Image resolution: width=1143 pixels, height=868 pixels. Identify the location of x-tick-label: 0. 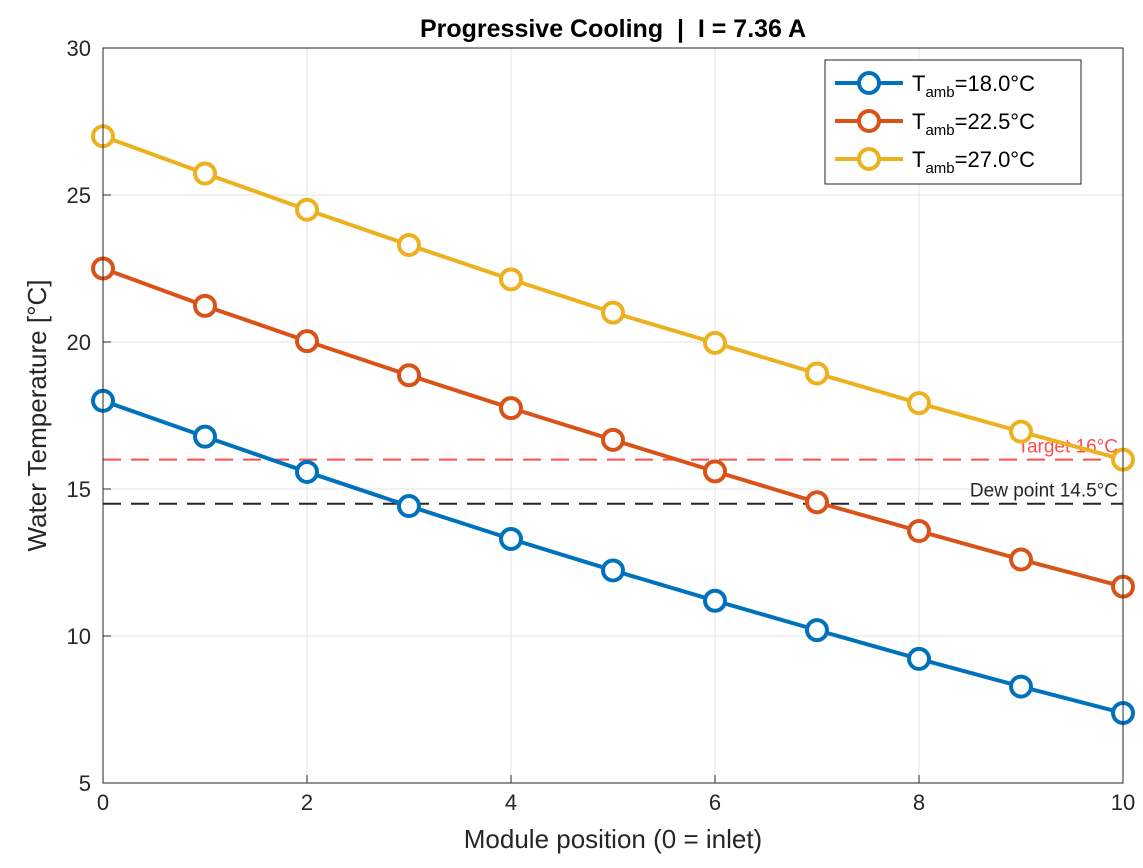
(103, 802).